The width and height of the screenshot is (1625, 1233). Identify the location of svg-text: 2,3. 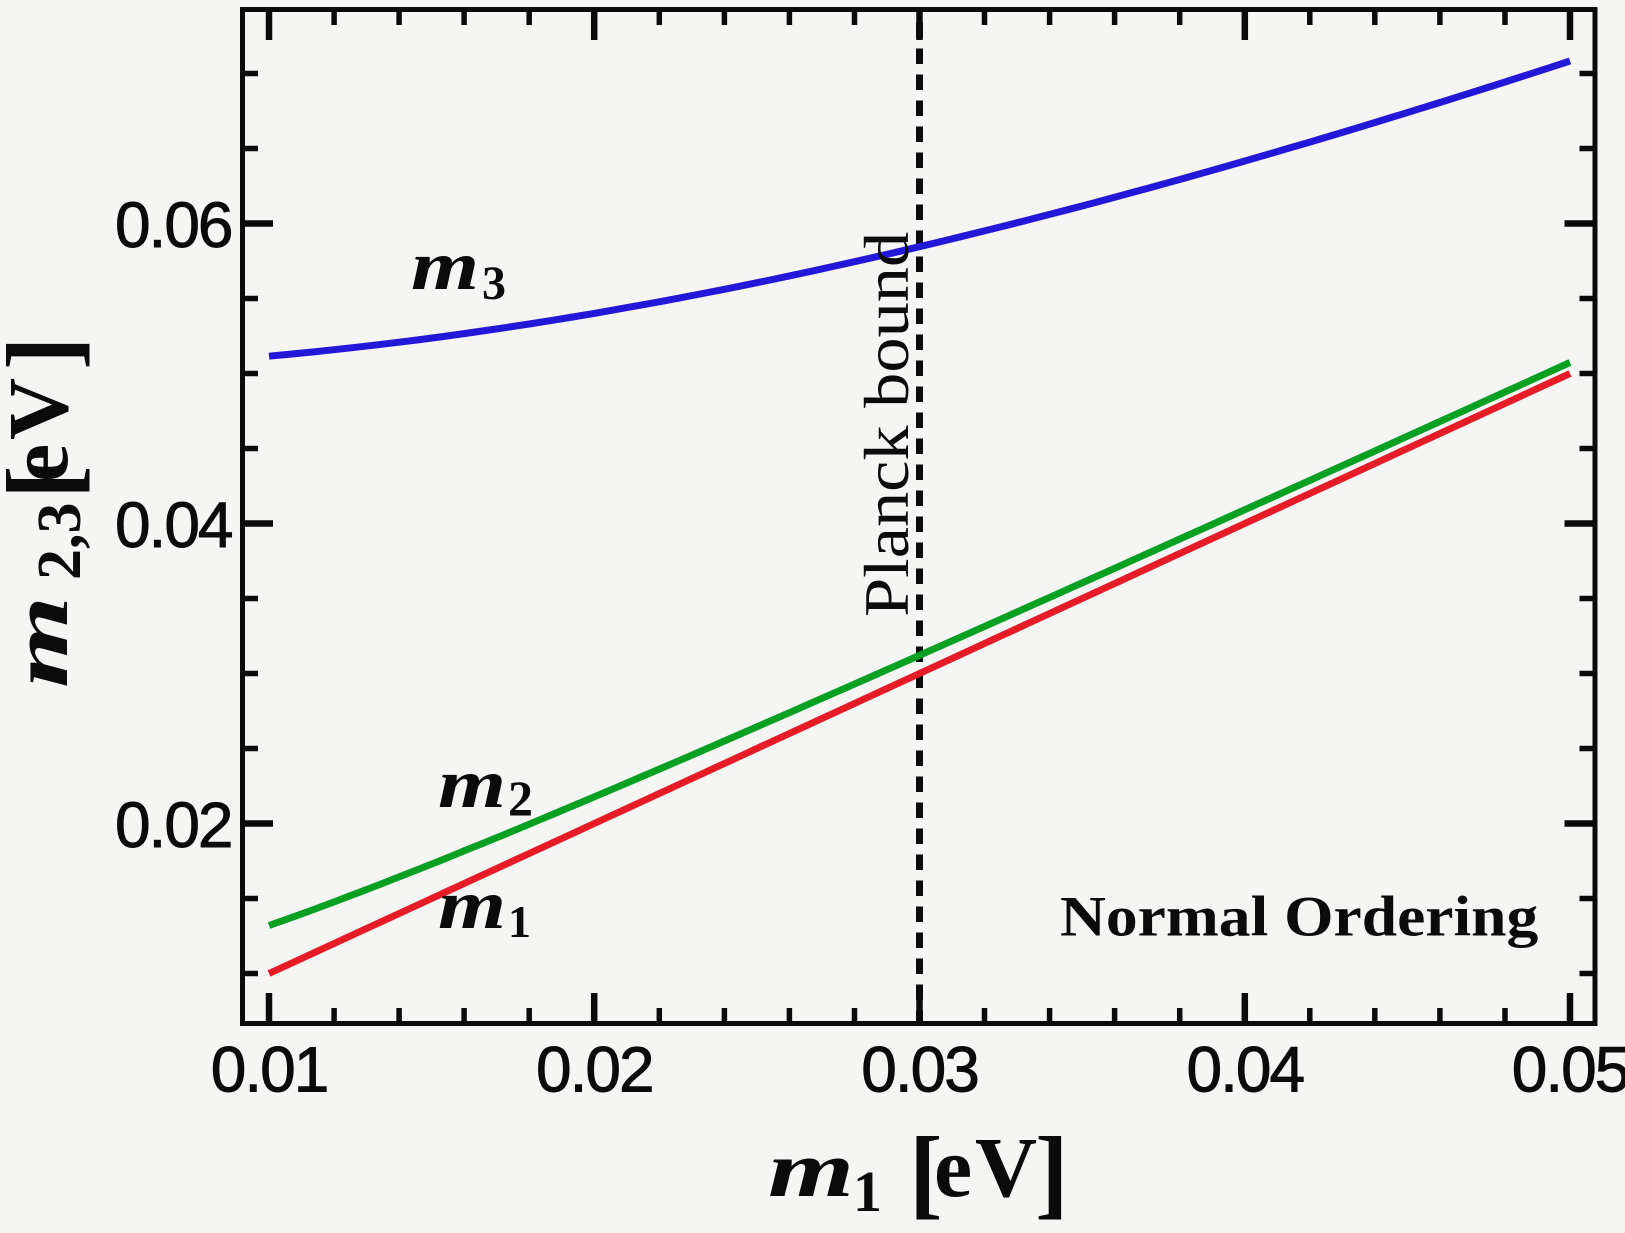
(60, 542).